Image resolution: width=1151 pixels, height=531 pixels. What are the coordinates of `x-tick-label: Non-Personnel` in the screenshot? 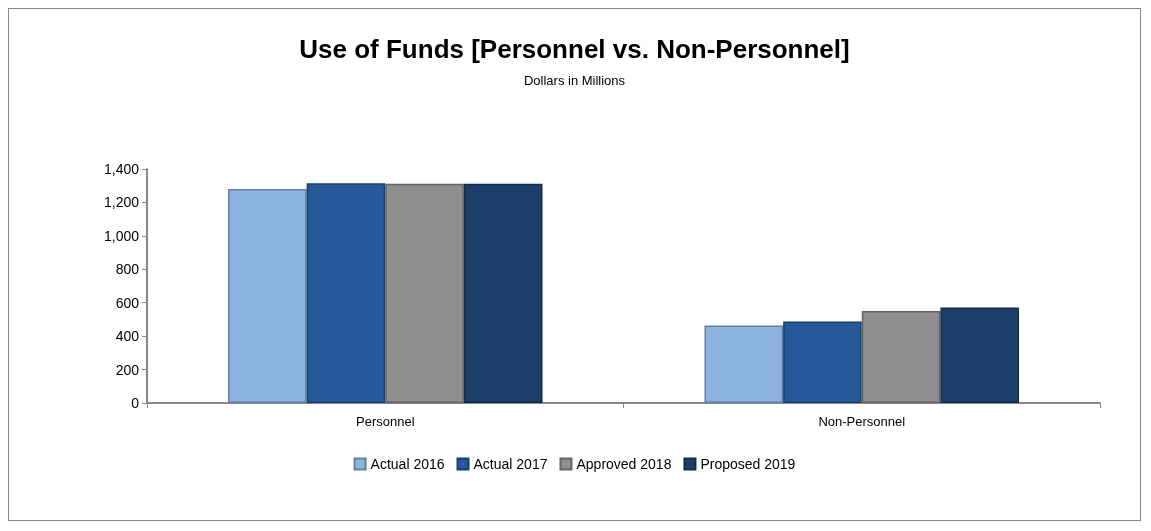 It's located at (862, 421).